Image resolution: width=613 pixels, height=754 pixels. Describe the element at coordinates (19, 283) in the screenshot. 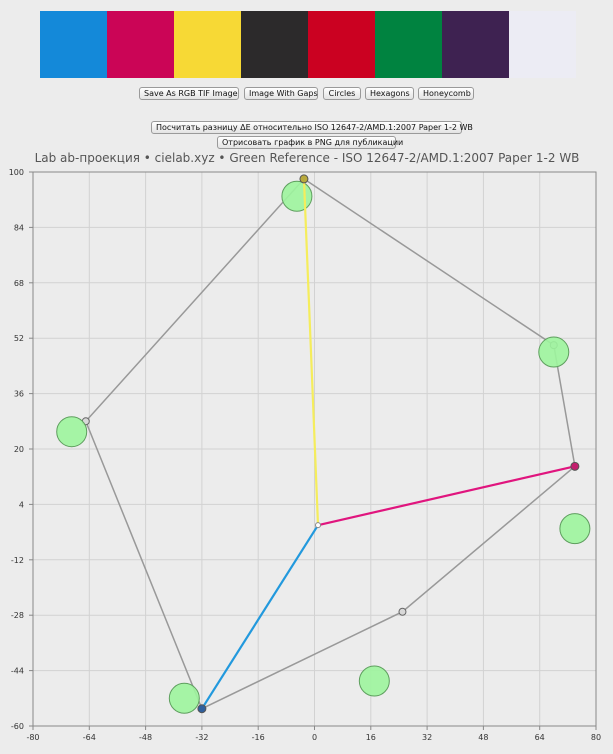

I see `y-tick-label: 68` at that location.